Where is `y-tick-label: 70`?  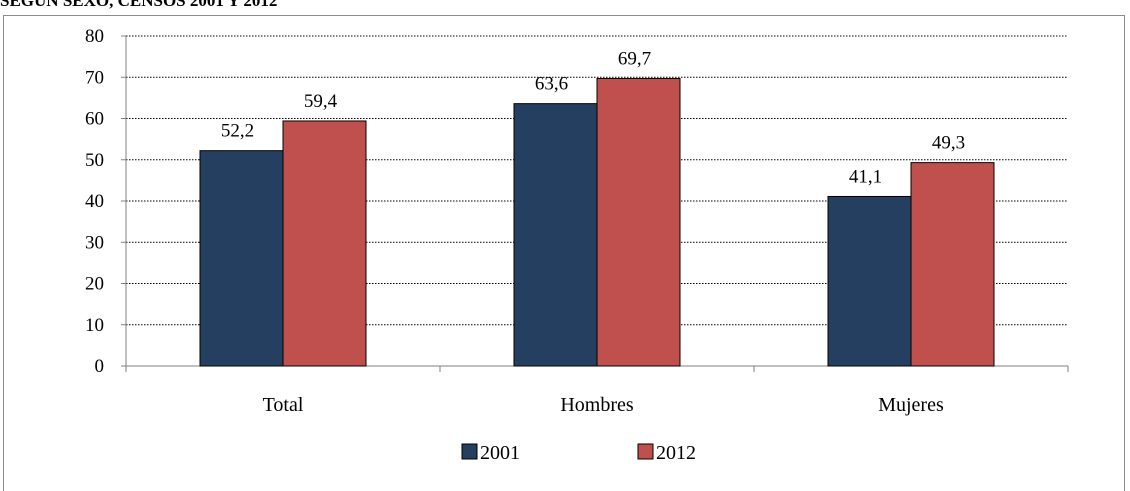 y-tick-label: 70 is located at coordinates (94, 77).